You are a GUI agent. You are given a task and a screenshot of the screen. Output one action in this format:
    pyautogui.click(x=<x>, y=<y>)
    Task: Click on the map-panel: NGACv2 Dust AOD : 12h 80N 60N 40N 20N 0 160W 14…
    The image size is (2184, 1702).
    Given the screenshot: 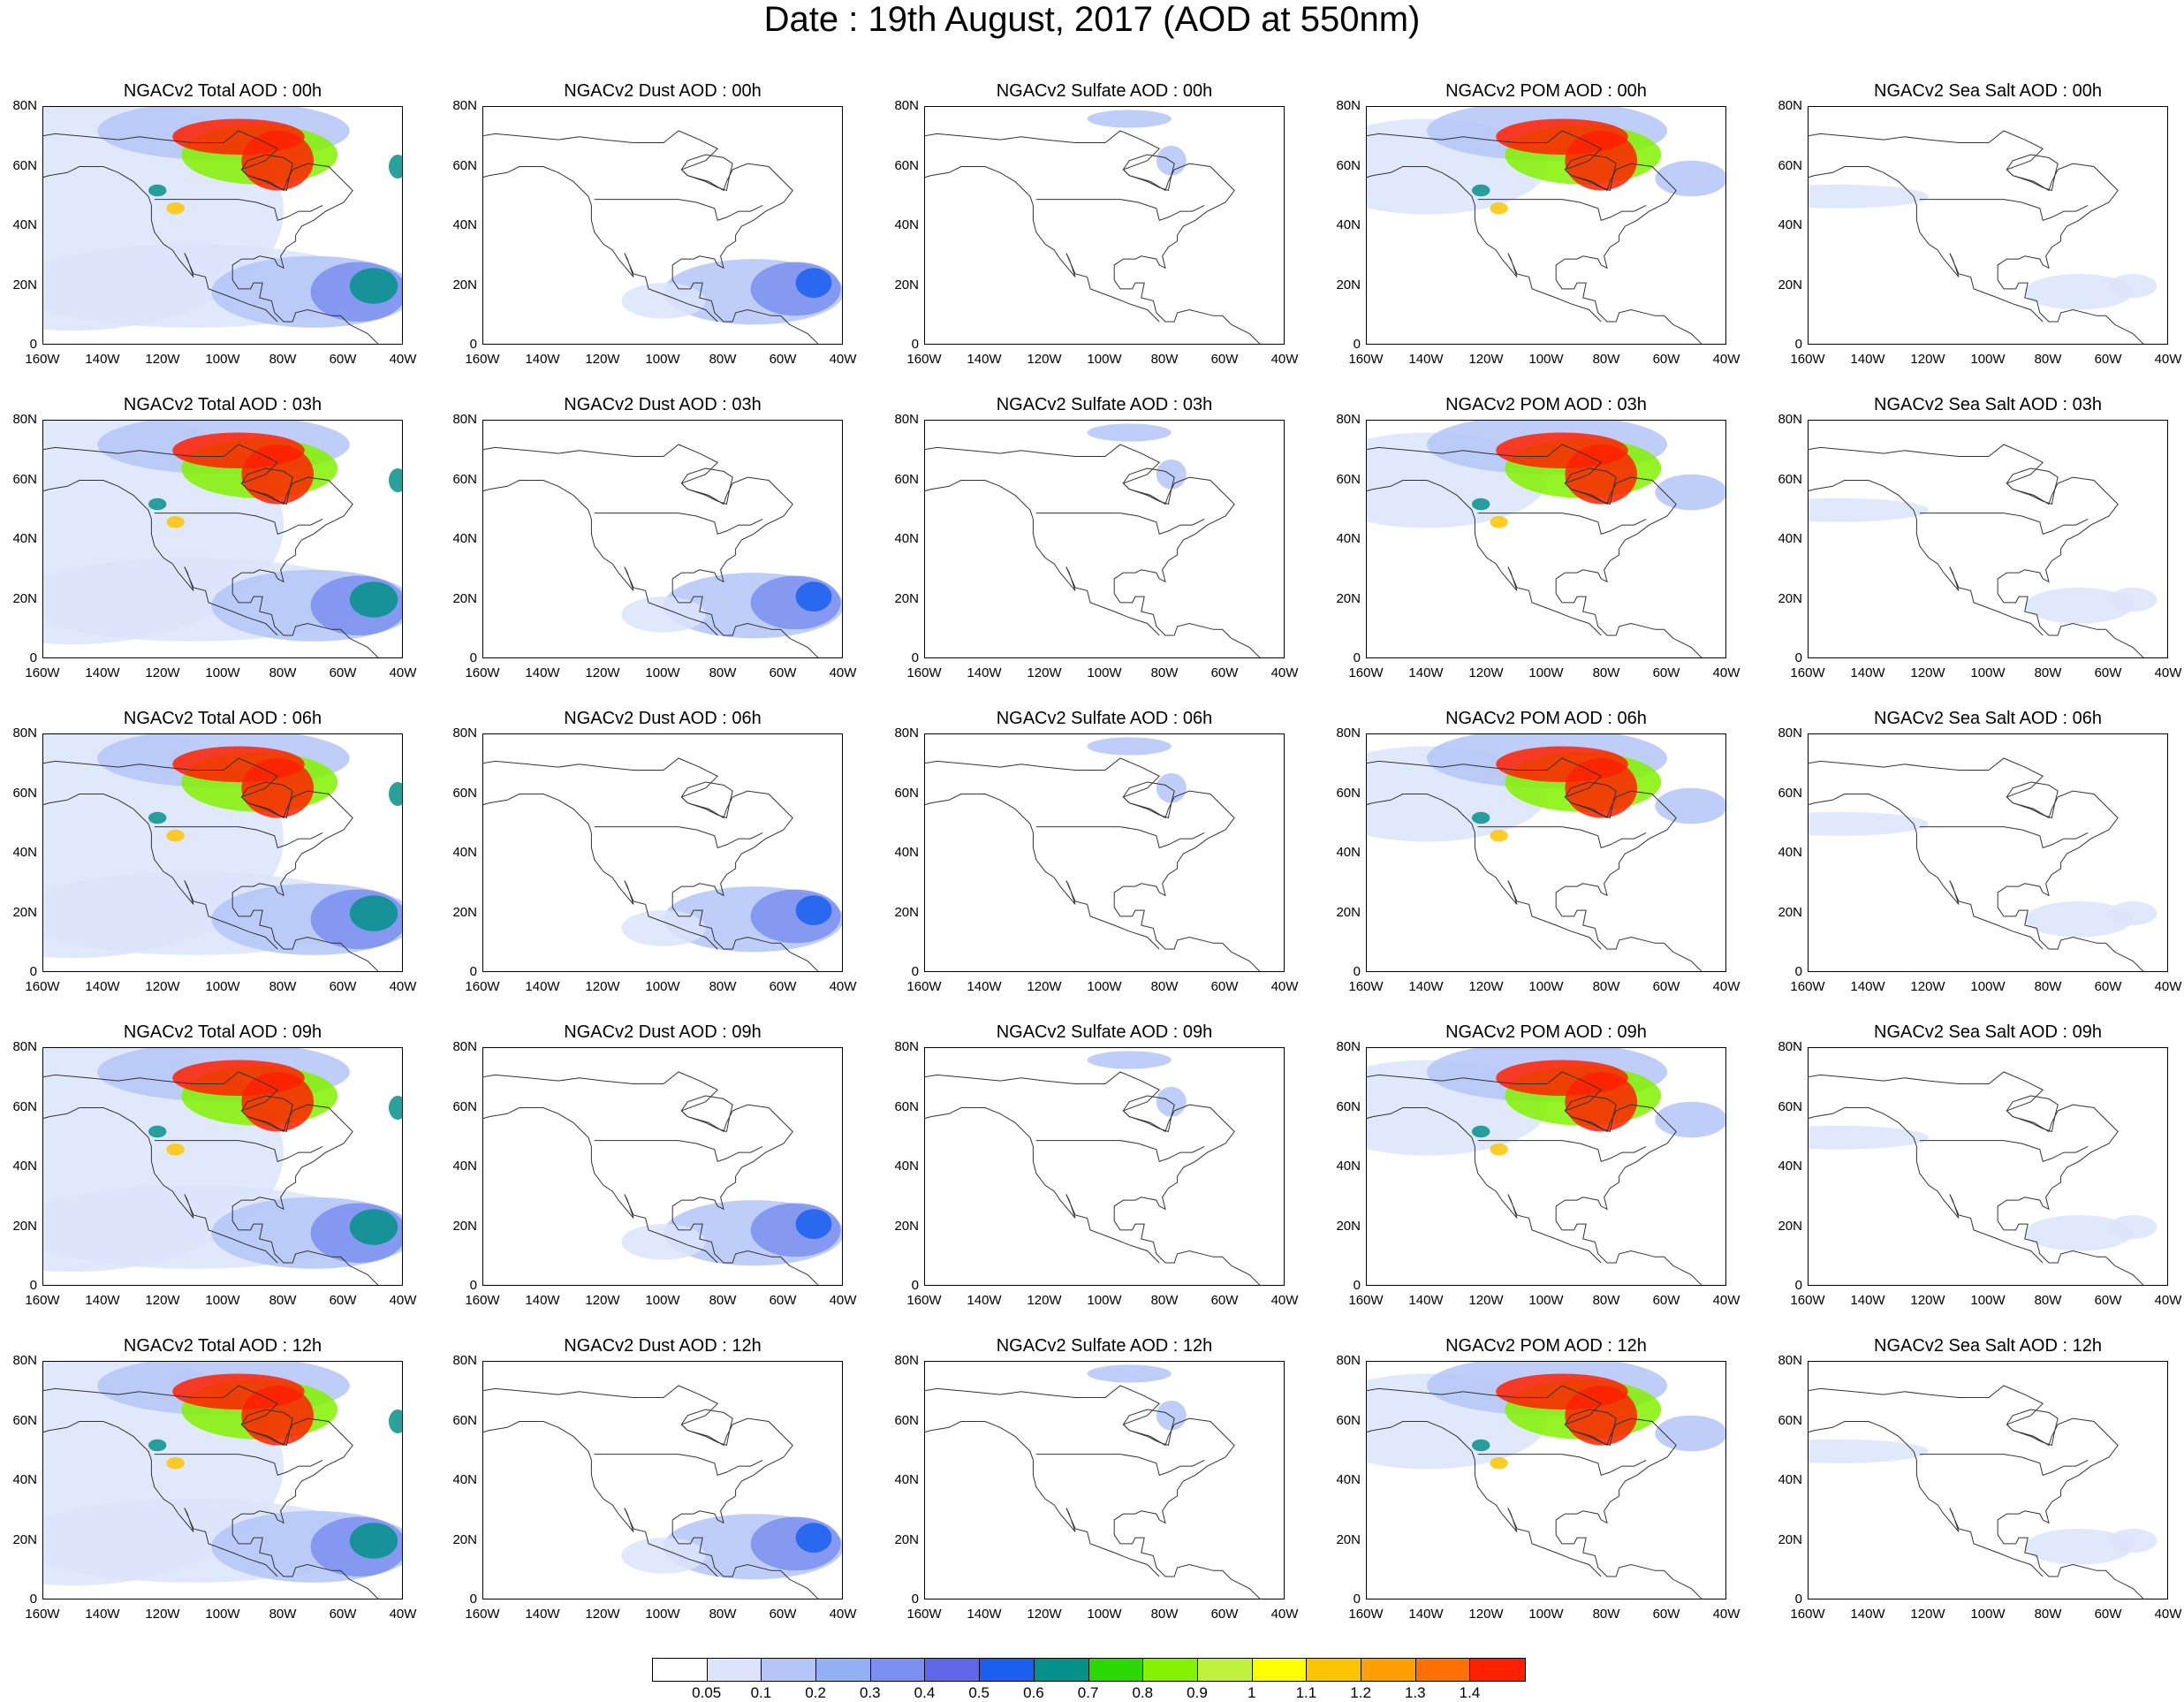 What is the action you would take?
    pyautogui.click(x=688, y=1503)
    